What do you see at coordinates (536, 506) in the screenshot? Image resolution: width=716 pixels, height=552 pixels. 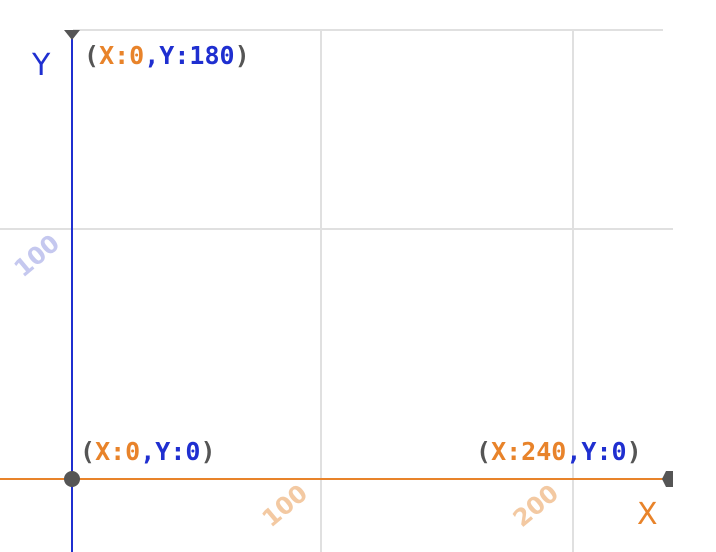 I see `x-tick-label-200: 200` at bounding box center [536, 506].